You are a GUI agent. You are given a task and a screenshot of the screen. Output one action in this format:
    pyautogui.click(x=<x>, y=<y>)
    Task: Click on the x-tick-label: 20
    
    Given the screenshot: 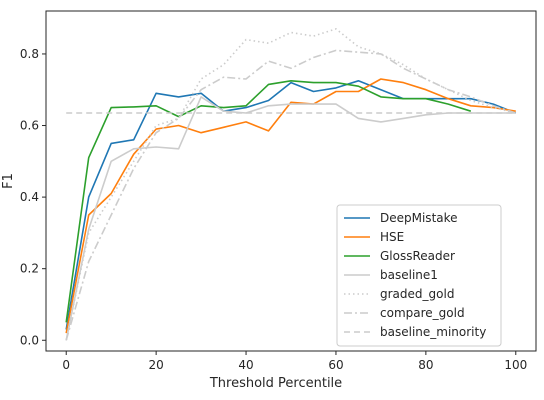 What is the action you would take?
    pyautogui.click(x=155, y=365)
    